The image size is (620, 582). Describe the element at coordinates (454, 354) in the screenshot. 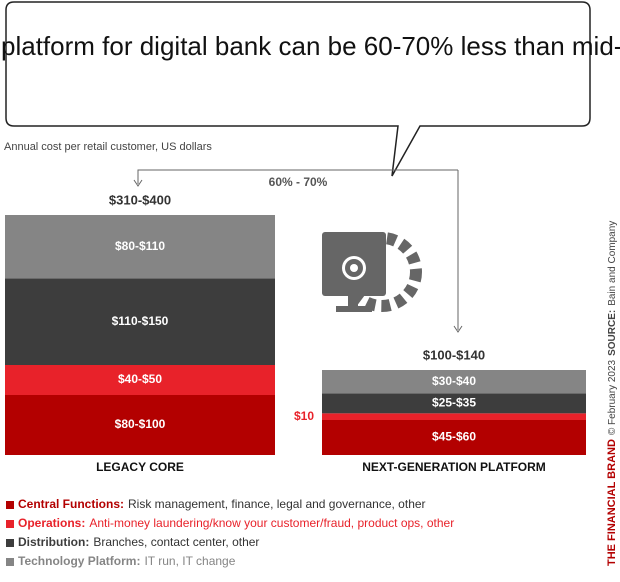

I see `total-label: $100-$140` at that location.